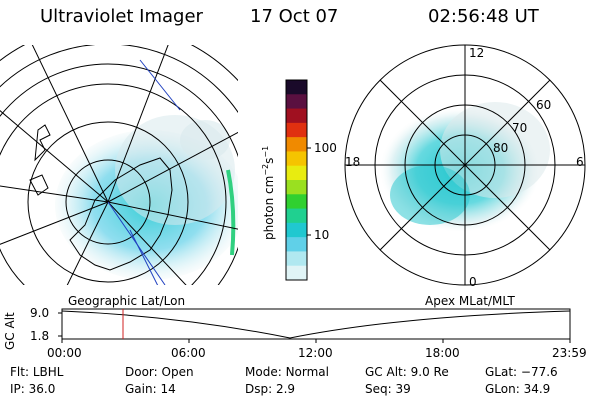  Describe the element at coordinates (544, 105) in the screenshot. I see `mlat-label-60: 60` at that location.